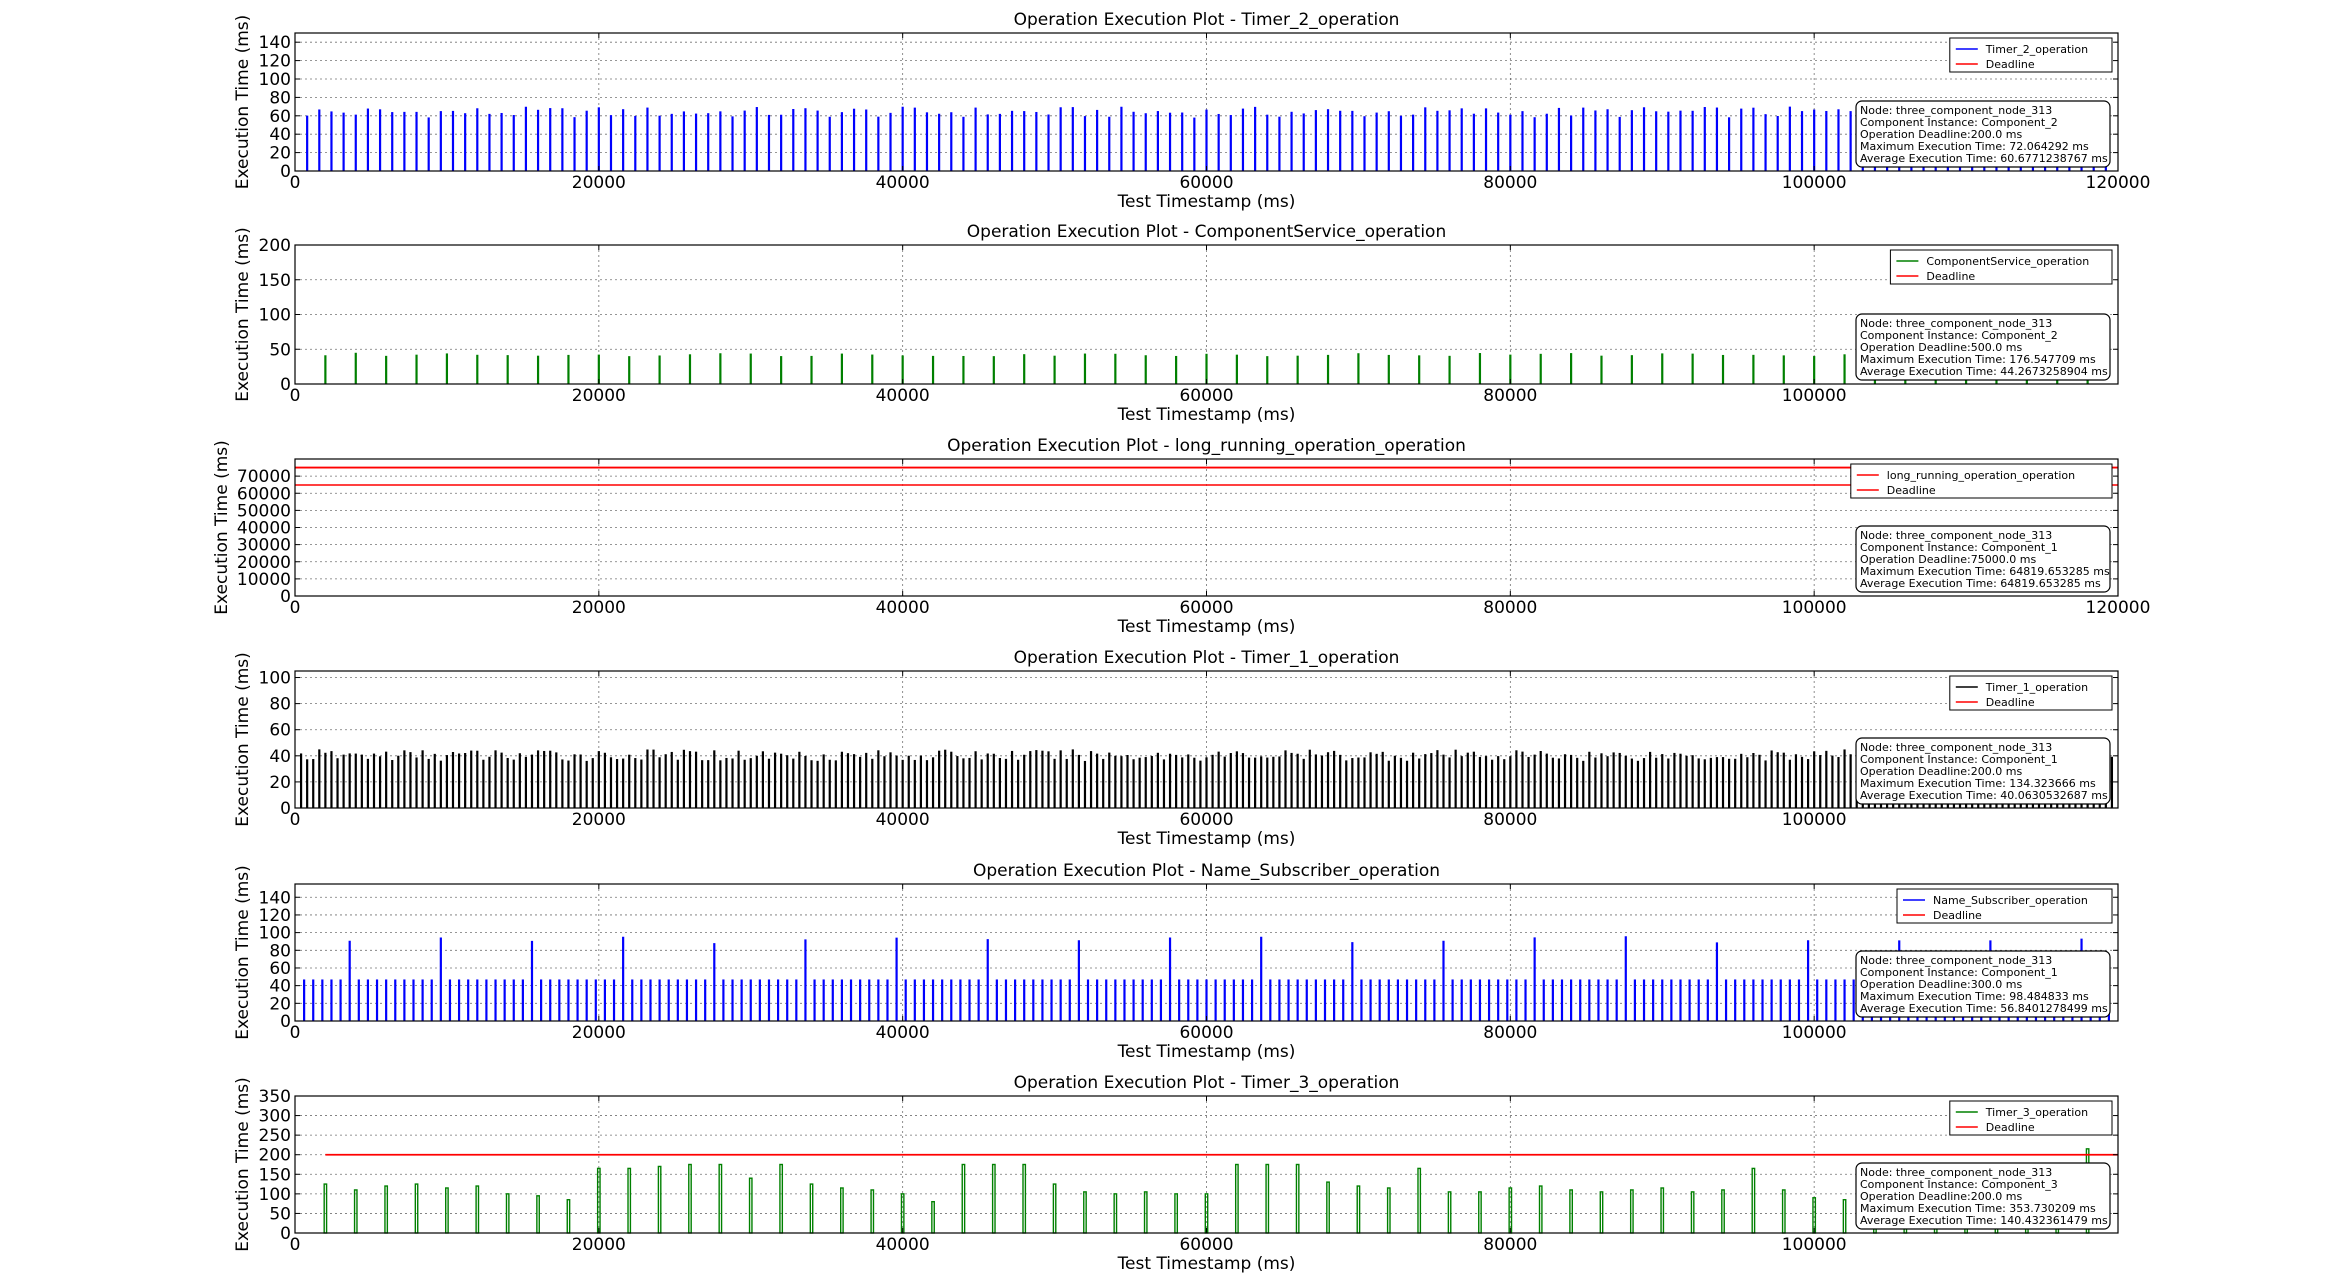  Describe the element at coordinates (1978, 783) in the screenshot. I see `info-line: Maximum Execution Time: 134.323666 ms` at that location.